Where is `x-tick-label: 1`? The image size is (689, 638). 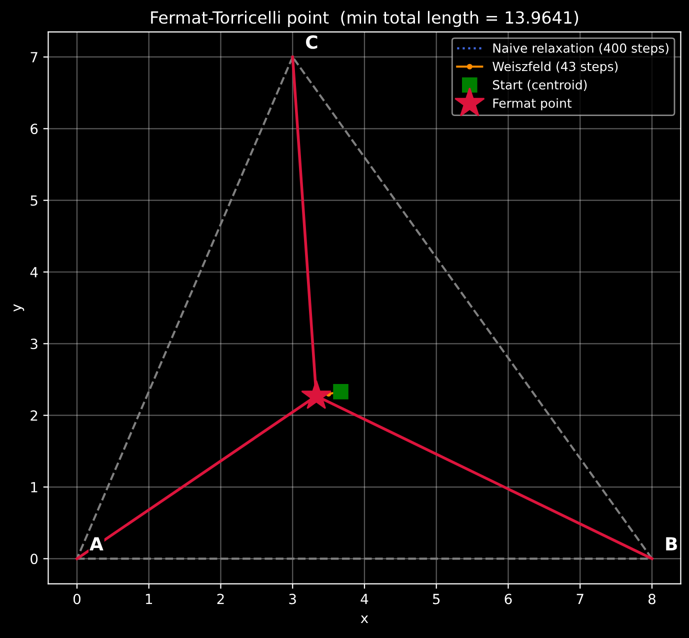 x-tick-label: 1 is located at coordinates (149, 599).